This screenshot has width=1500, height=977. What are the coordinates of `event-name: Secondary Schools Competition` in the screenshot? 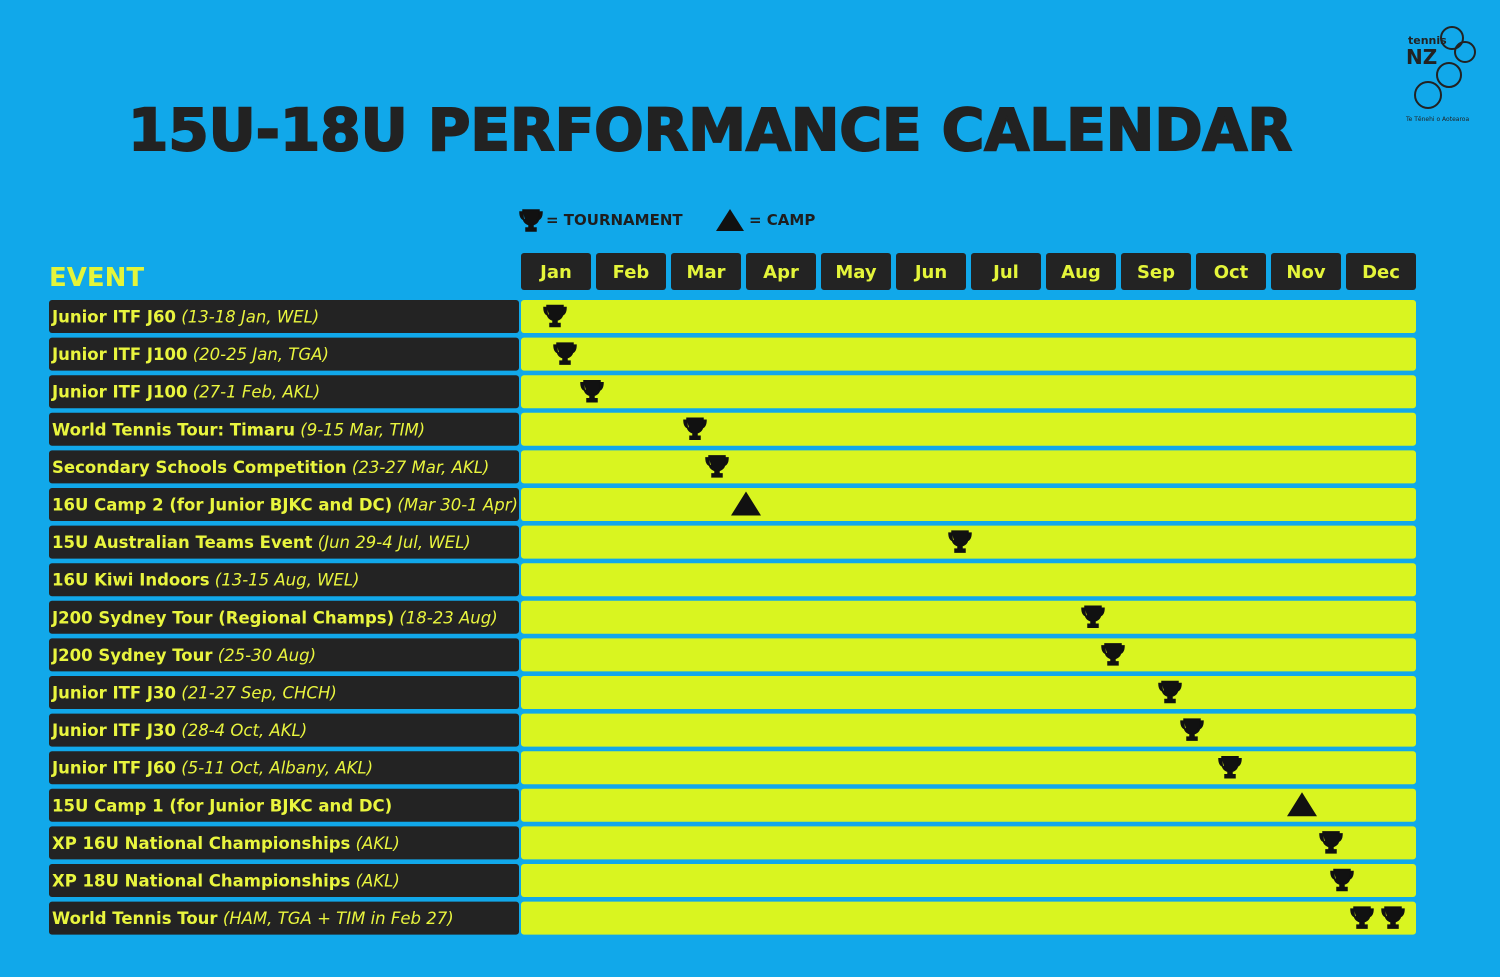 It's located at (199, 467).